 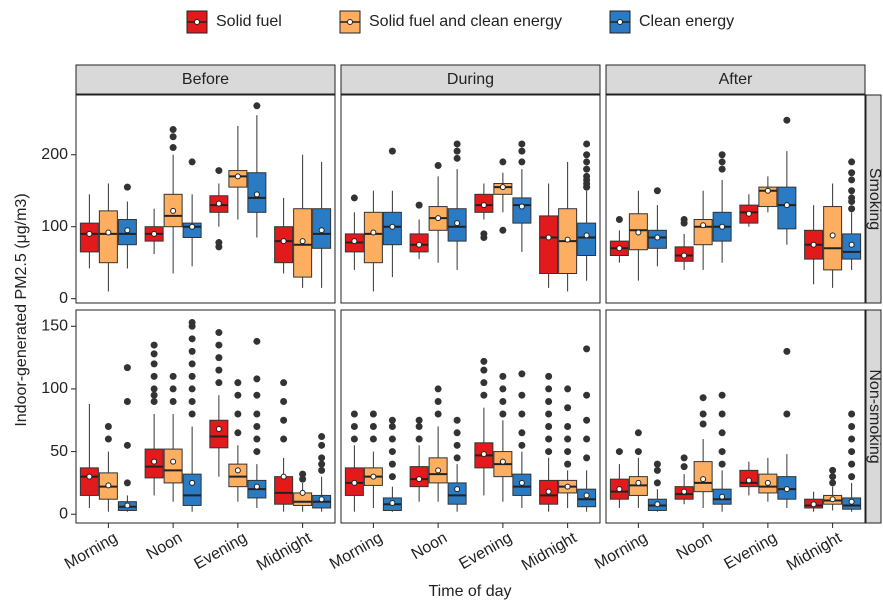 What do you see at coordinates (21, 309) in the screenshot?
I see `y-axis-title: Indoor-generated PM2.5 (μg/m3)` at bounding box center [21, 309].